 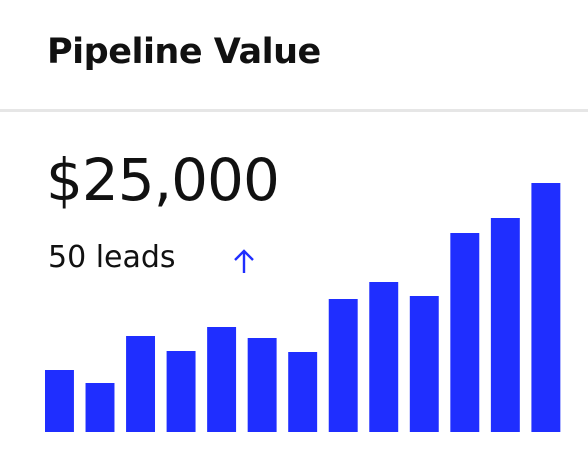 What do you see at coordinates (112, 257) in the screenshot?
I see `metric-subtitle: 50 leads` at bounding box center [112, 257].